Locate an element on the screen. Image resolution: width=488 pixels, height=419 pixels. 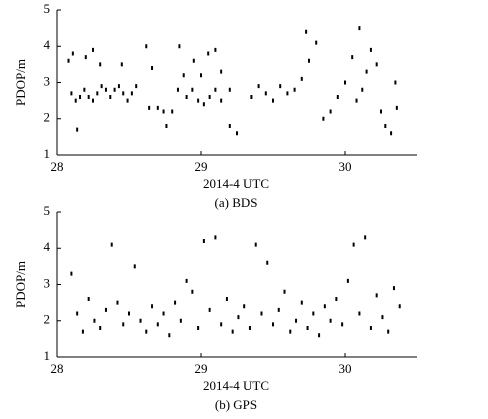
x-tick-label: 29 is located at coordinates (201, 166).